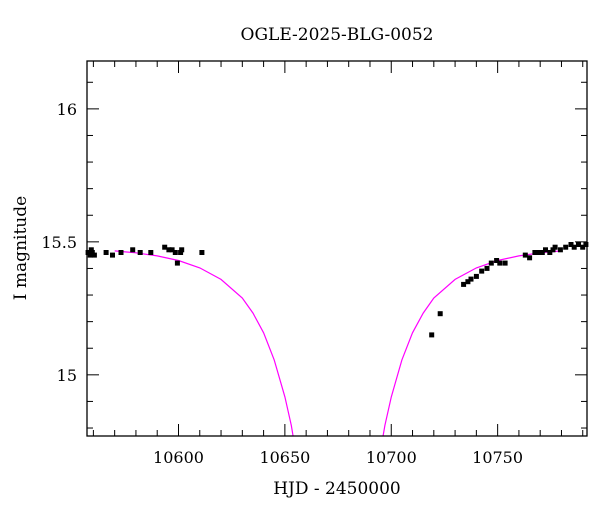  I want to click on y-tick-label: 15, so click(67, 375).